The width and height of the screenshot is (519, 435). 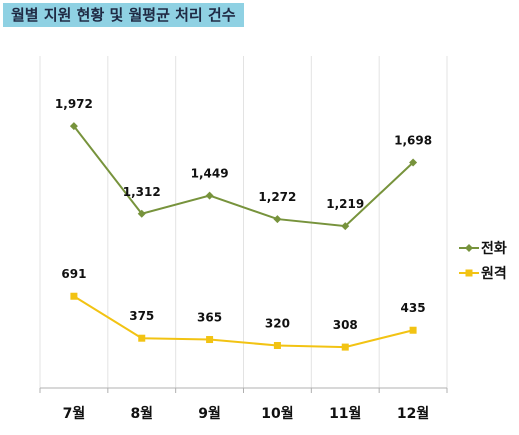 I want to click on category-label: 12월, so click(x=413, y=413).